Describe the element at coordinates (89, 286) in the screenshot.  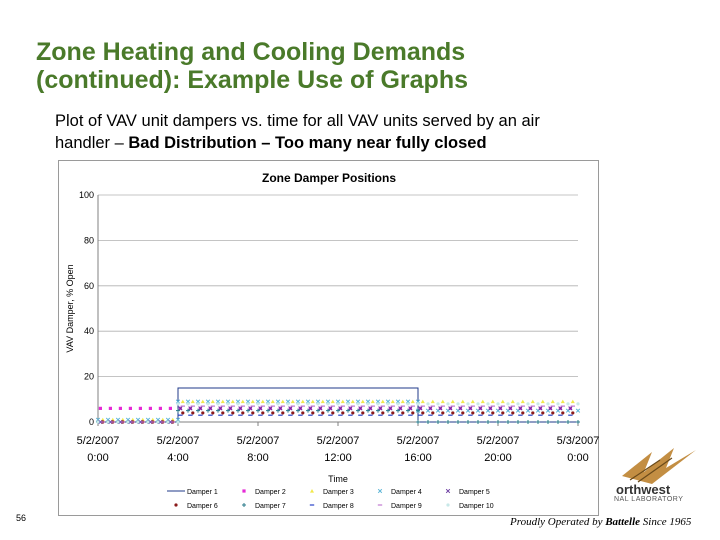
I see `y-tick-label: 60` at that location.